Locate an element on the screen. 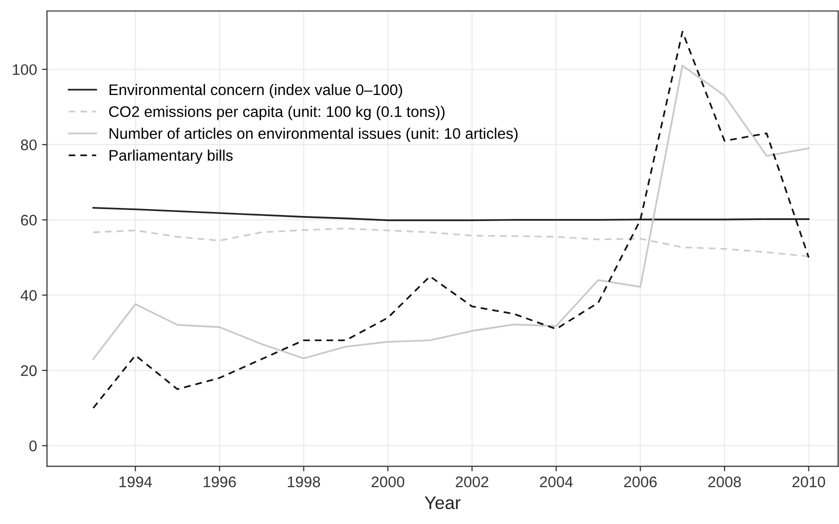 The height and width of the screenshot is (524, 839). y-tick-label: 20 is located at coordinates (29, 370).